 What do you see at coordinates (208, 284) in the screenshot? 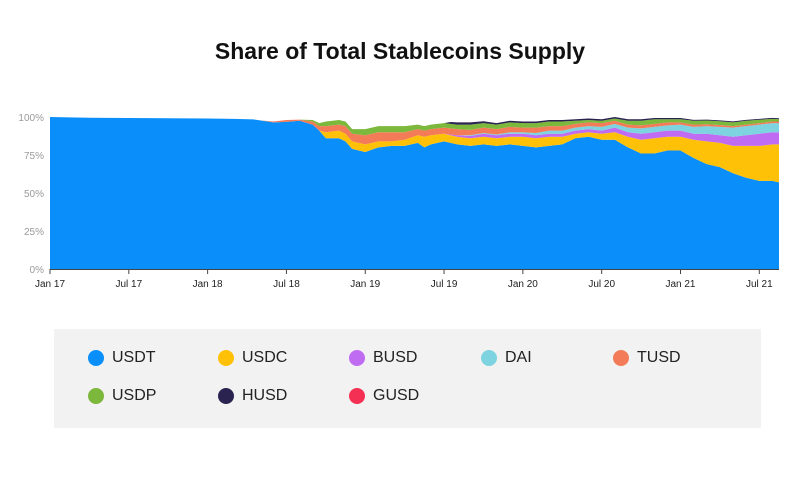
I see `x-tick-label: Jan 18` at bounding box center [208, 284].